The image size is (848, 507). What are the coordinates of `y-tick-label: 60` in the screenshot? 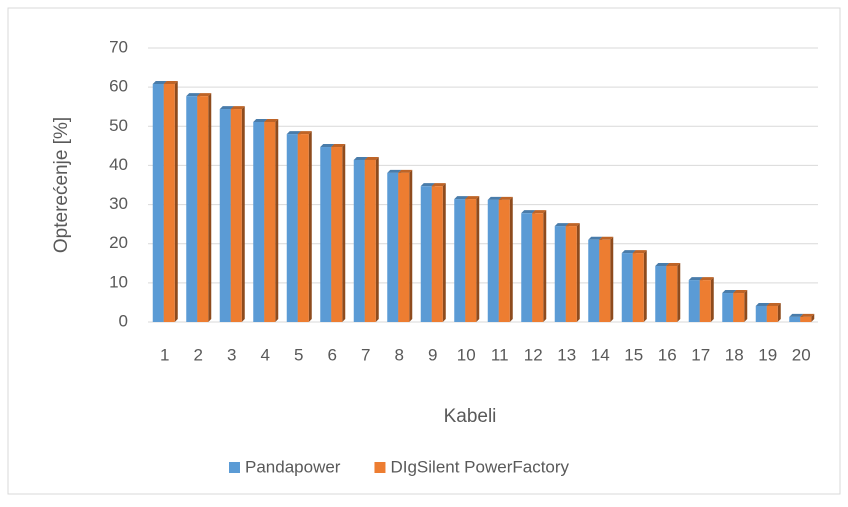 It's located at (118, 86).